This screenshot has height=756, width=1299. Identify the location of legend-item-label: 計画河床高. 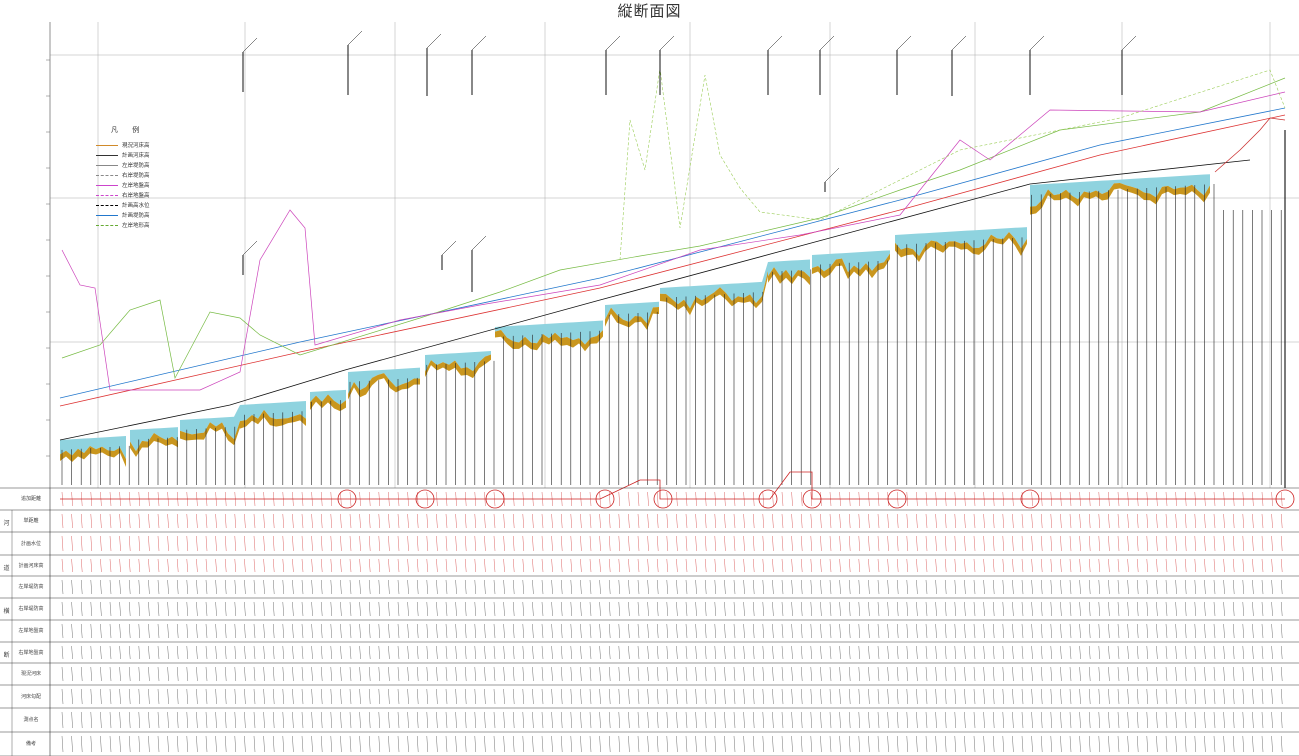
(136, 156).